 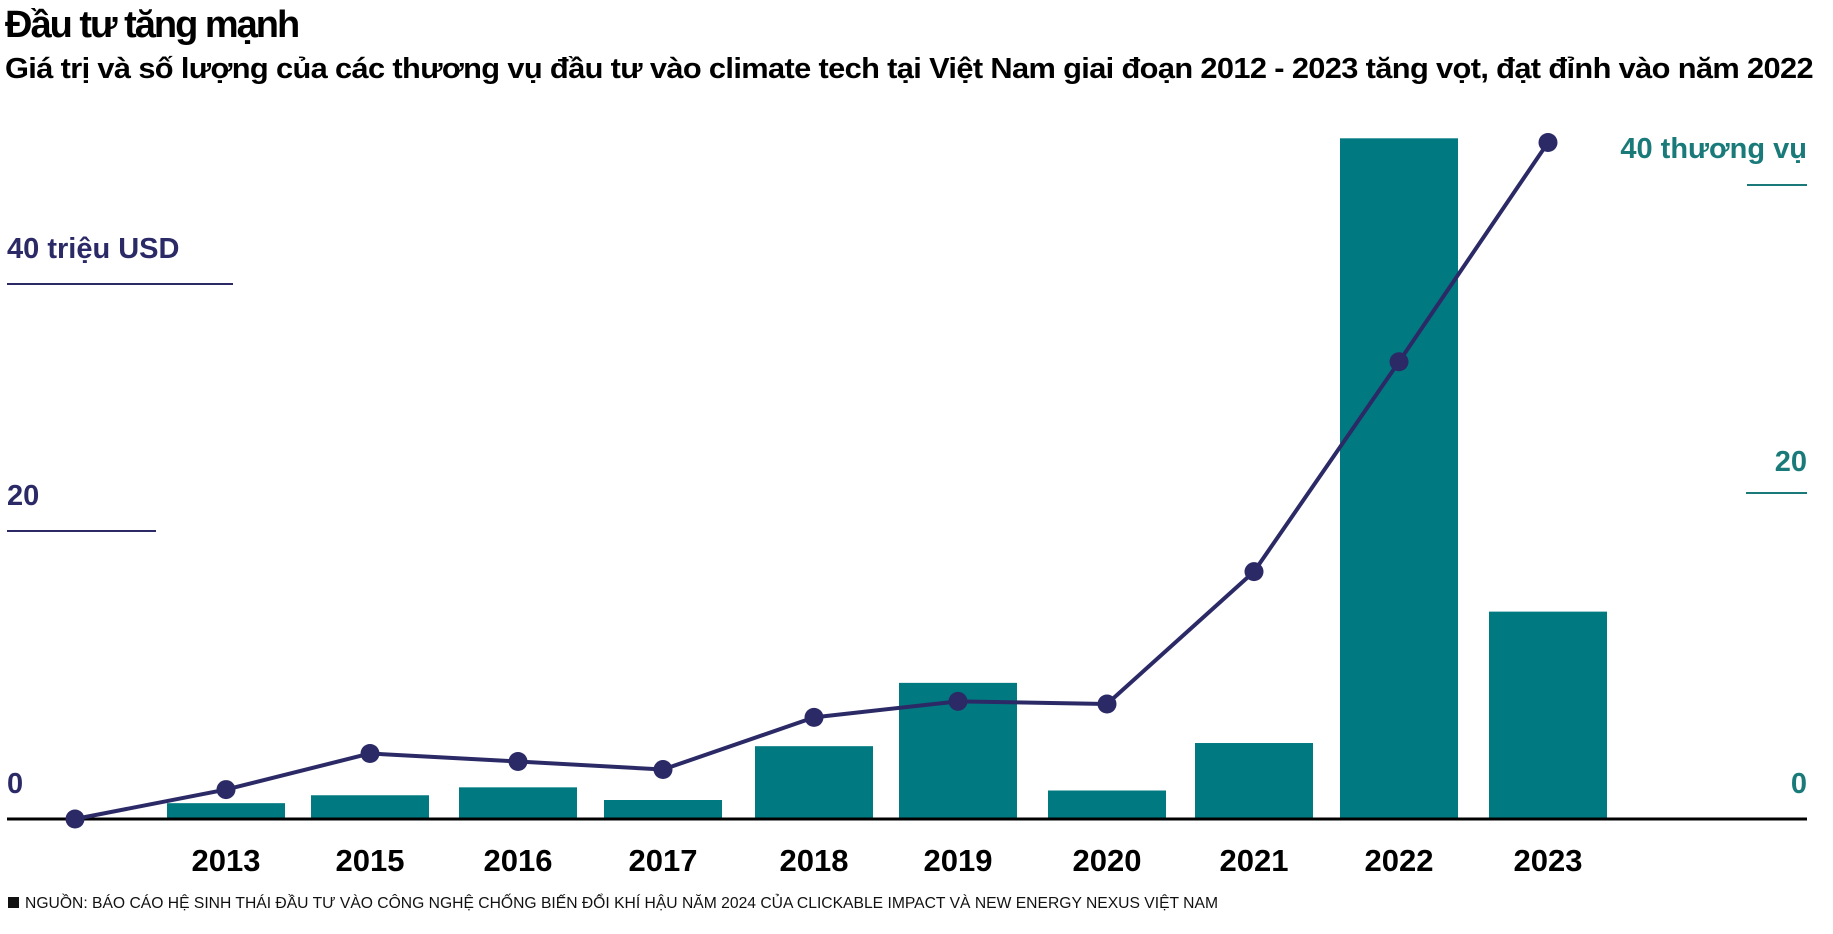 What do you see at coordinates (663, 809) in the screenshot?
I see `bar-2017` at bounding box center [663, 809].